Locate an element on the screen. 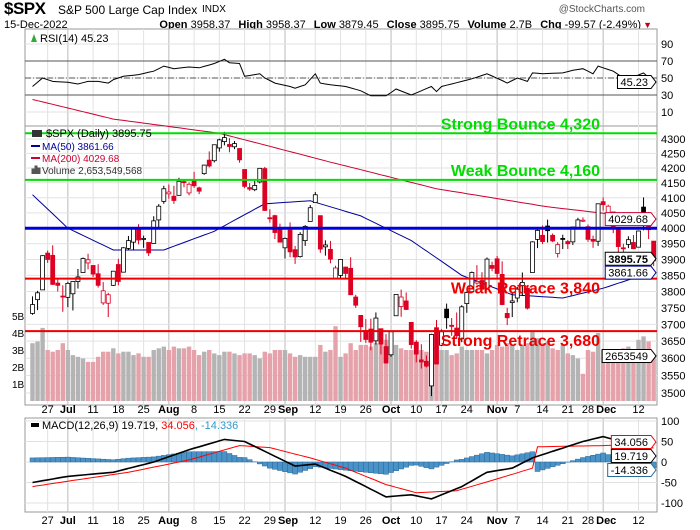  quote-date: 15-Dec-2022 is located at coordinates (36, 25).